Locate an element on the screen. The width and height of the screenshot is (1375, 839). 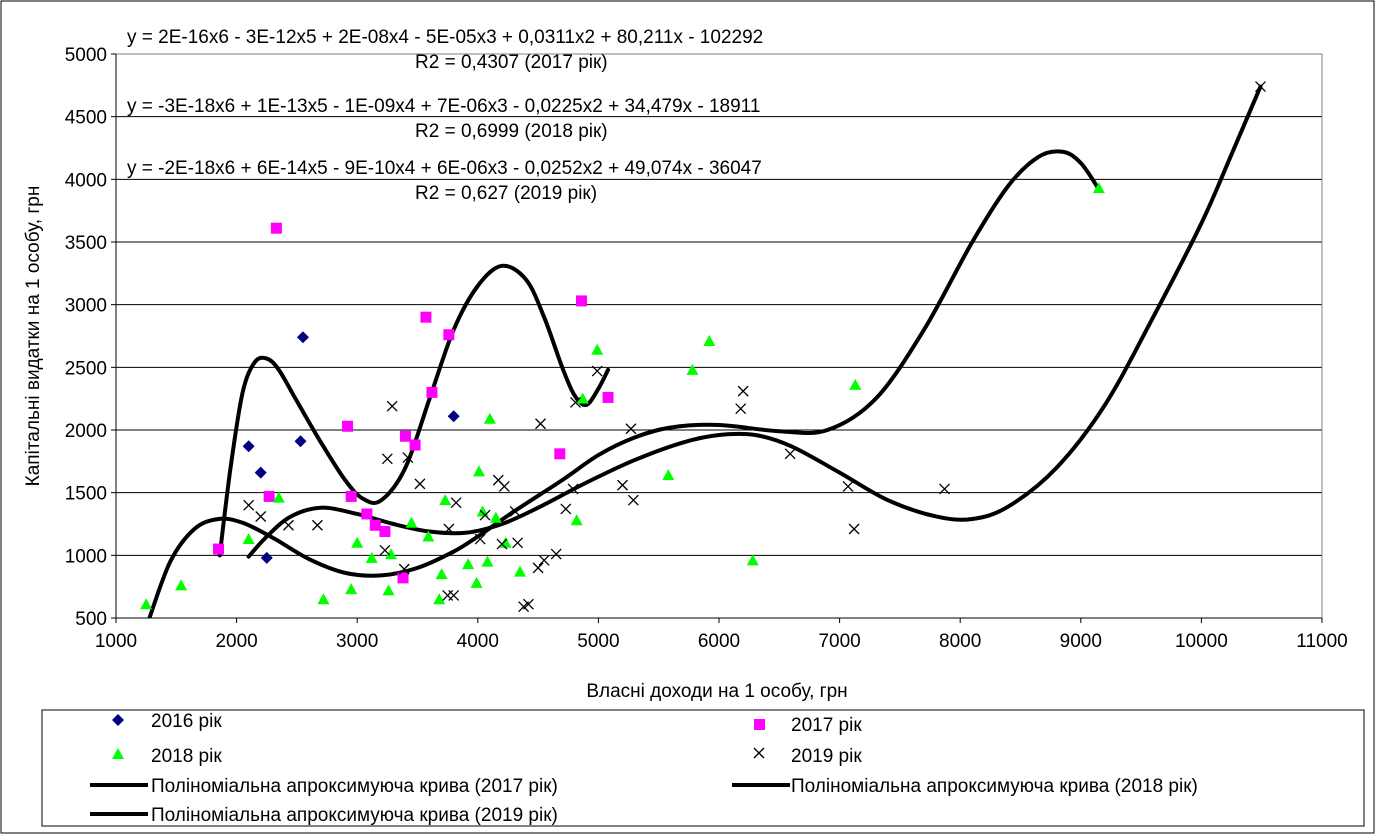
x-axis-title: Власні доходи на 1 особу, грн is located at coordinates (716, 691).